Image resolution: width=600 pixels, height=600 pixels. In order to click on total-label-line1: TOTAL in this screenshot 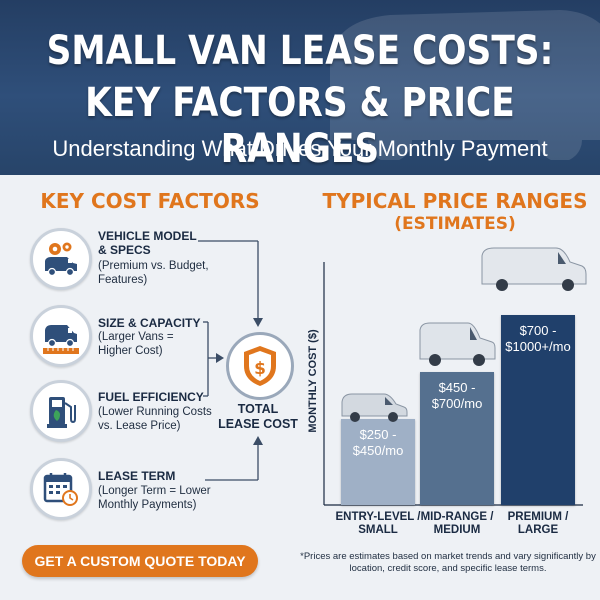, I will do `click(258, 409)`.